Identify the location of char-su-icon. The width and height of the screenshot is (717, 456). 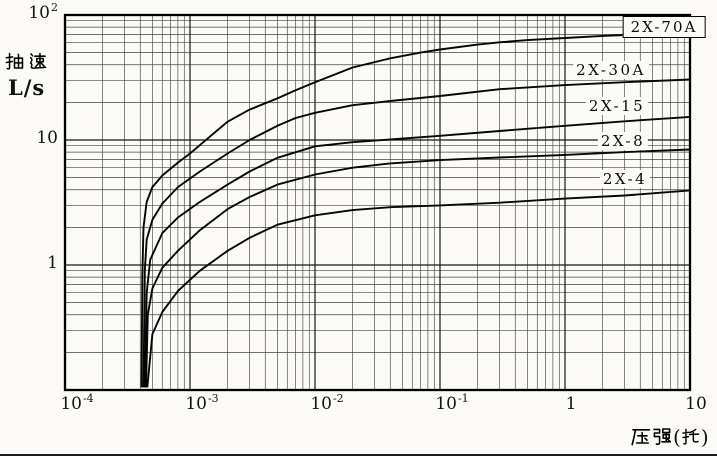
(38, 60).